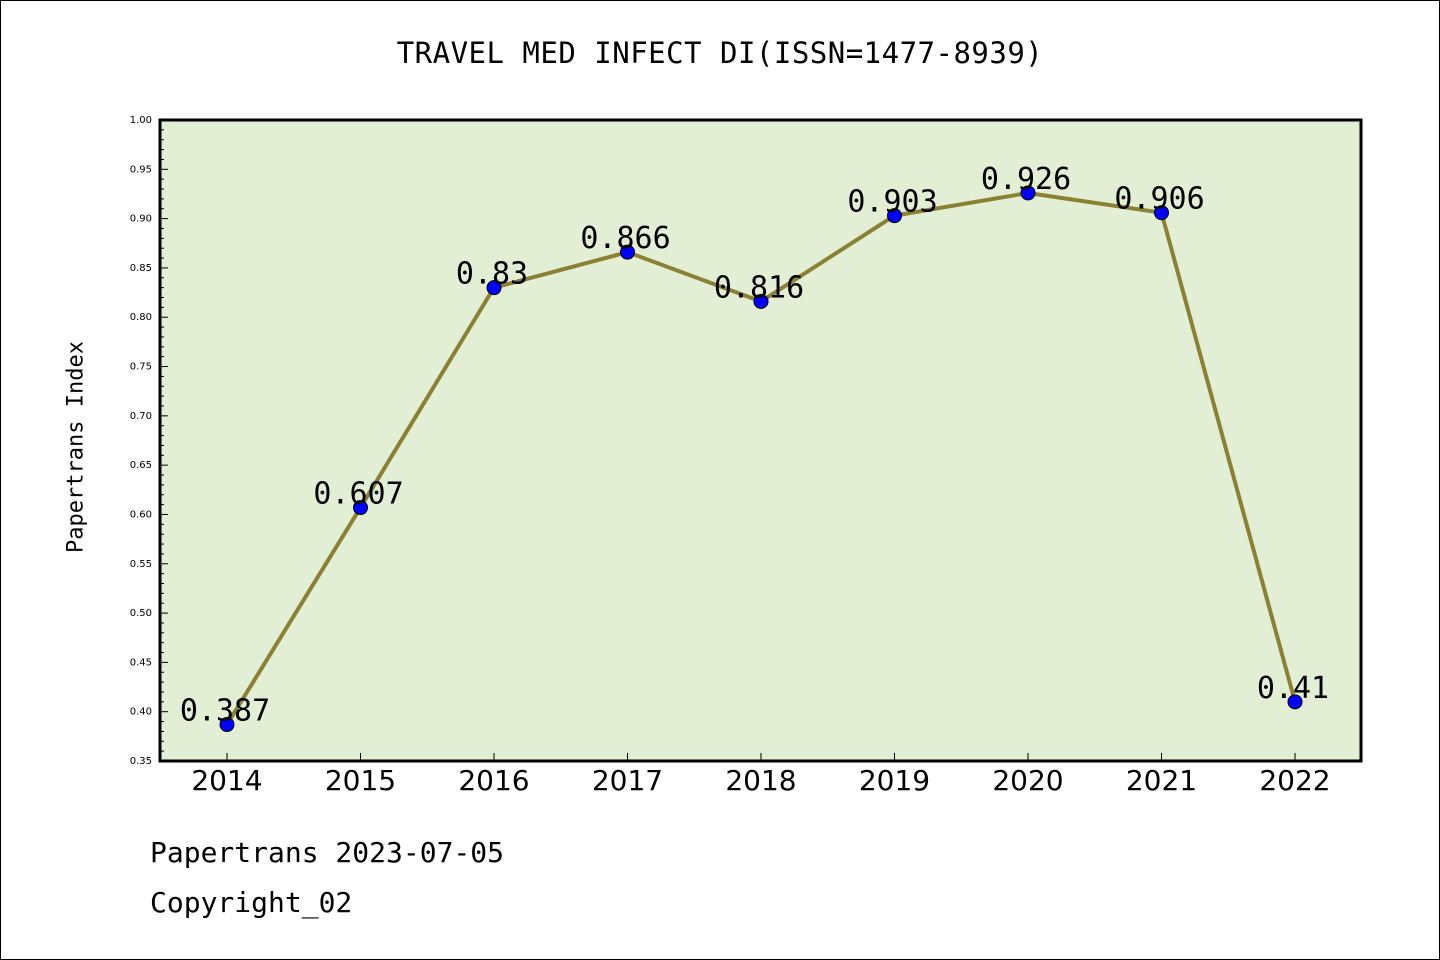 The height and width of the screenshot is (960, 1440). I want to click on x-tick-label: 2021, so click(1161, 780).